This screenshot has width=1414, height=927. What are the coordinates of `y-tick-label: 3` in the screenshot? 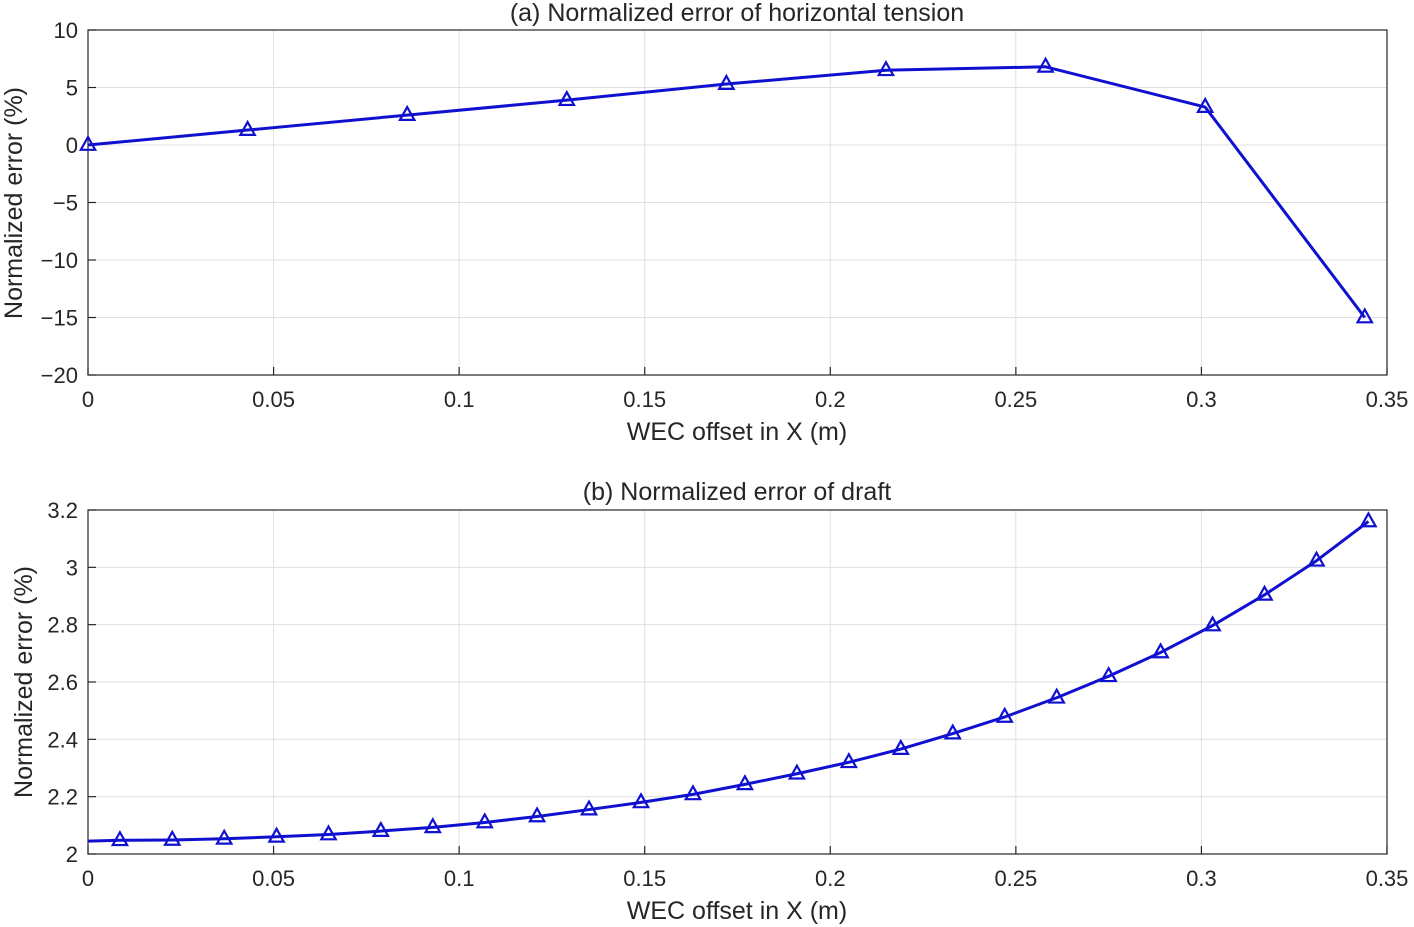 It's located at (72, 567).